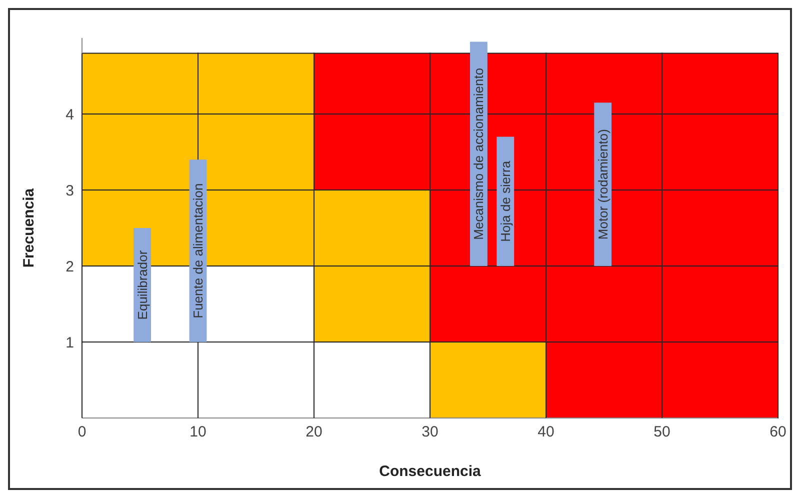 Image resolution: width=798 pixels, height=496 pixels. Describe the element at coordinates (505, 201) in the screenshot. I see `data-label: Hoja de sierra` at that location.